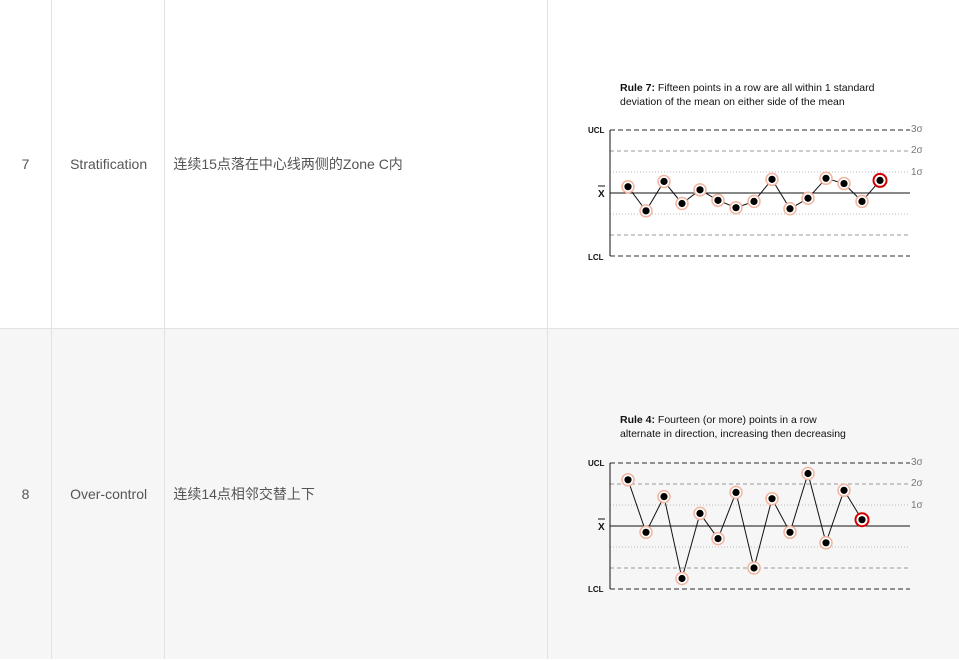 The width and height of the screenshot is (959, 660). Describe the element at coordinates (108, 164) in the screenshot. I see `rule-name: Stratification` at that location.